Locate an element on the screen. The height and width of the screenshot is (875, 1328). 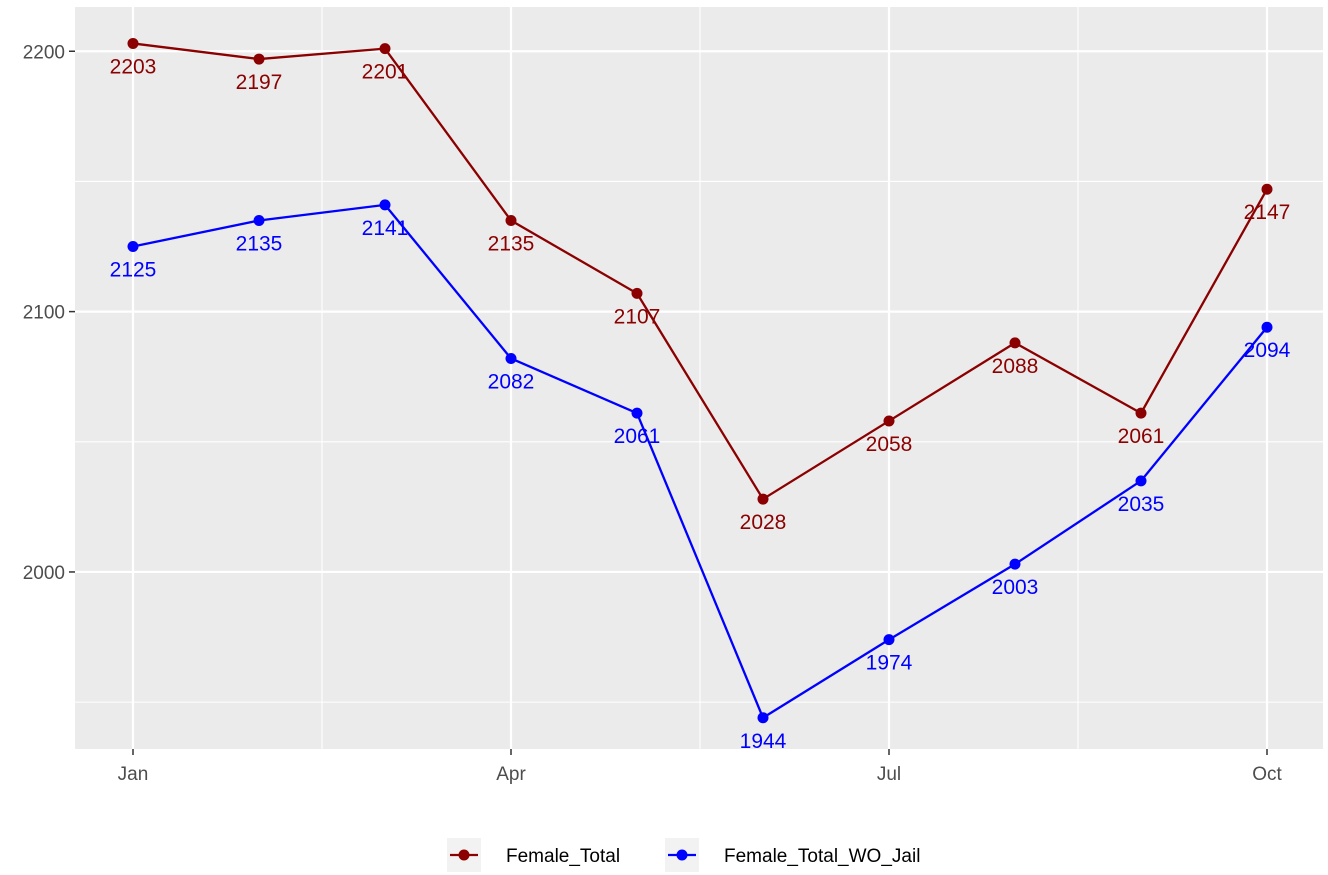
y-tick-label: 2100 is located at coordinates (44, 313).